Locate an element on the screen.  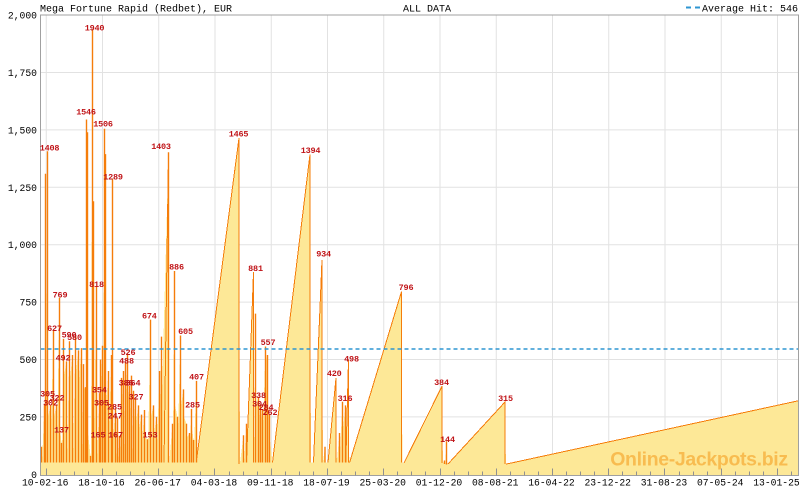
svg-text: 167 is located at coordinates (115, 436).